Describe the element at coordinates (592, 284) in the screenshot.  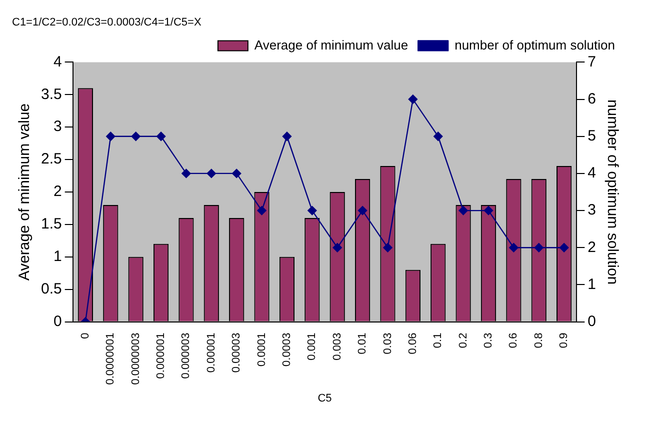
I see `y2-tick-label: 1` at that location.